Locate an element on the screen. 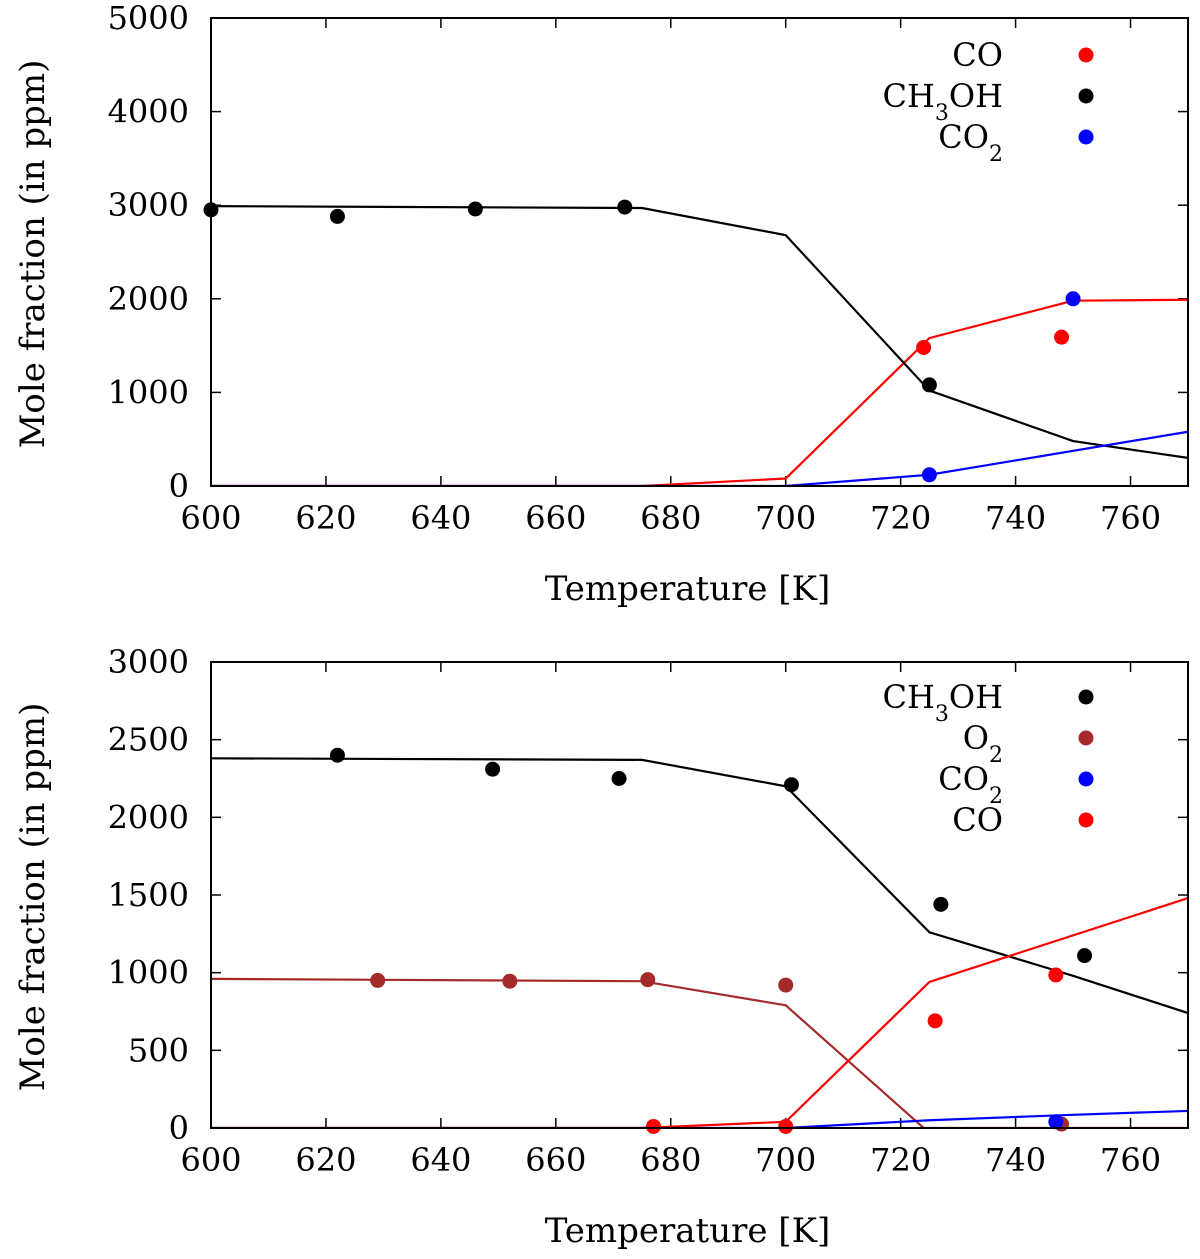 Image resolution: width=1200 pixels, height=1259 pixels. y-tick-label: 500 is located at coordinates (158, 1050).